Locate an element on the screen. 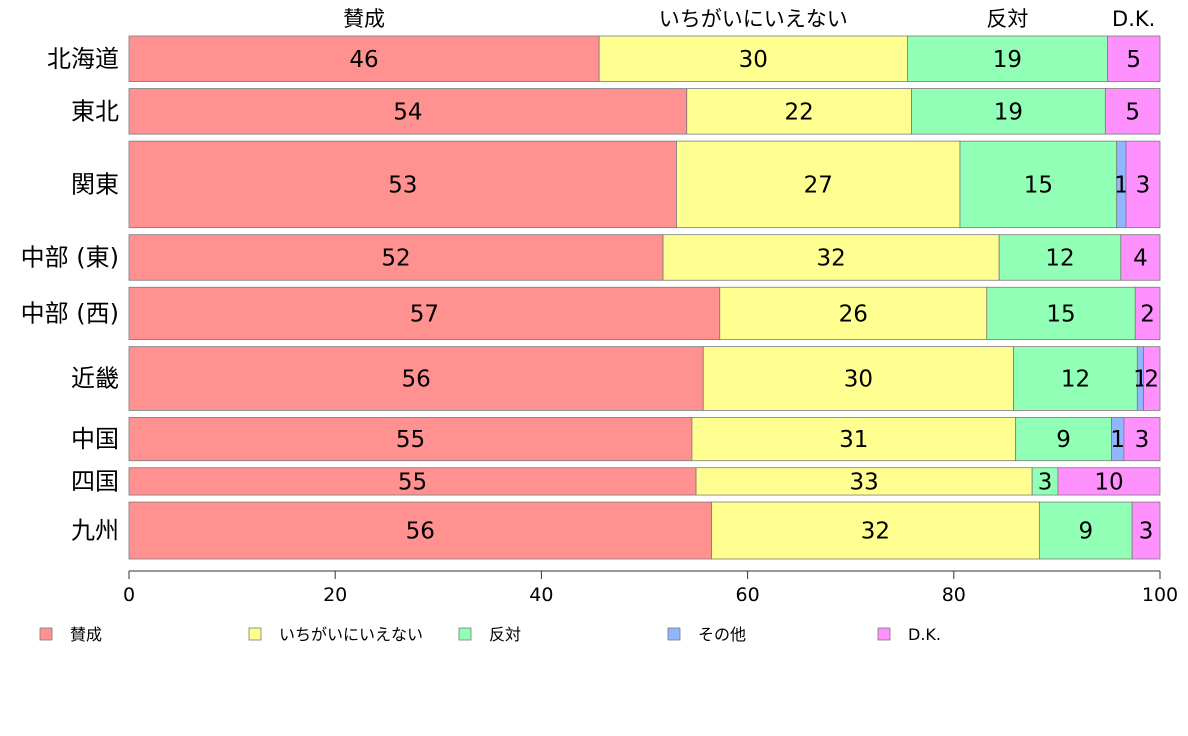  data-label-4-2: 32 is located at coordinates (830, 258).